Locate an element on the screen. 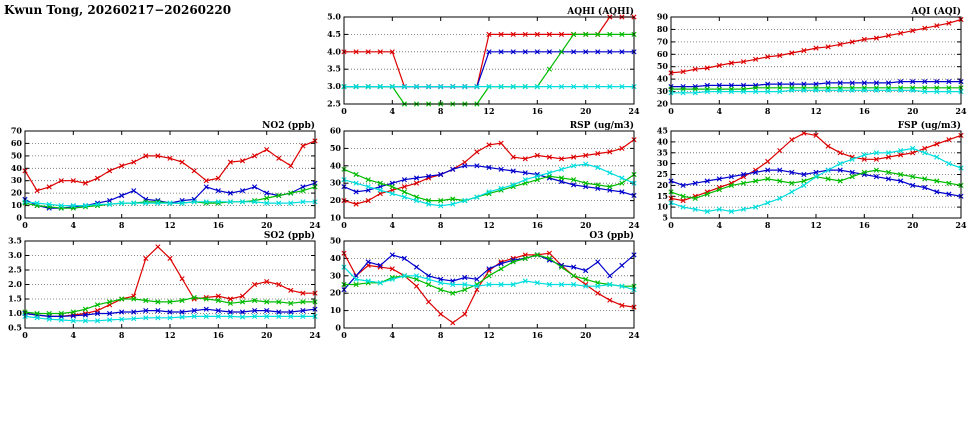 The width and height of the screenshot is (975, 447). chart-aqhi: 2.5 3.0 3.5 4.0 4.5 5.0 0 4 8 12 16 20 24 AQHI (AQHI) is located at coordinates (480, 61).